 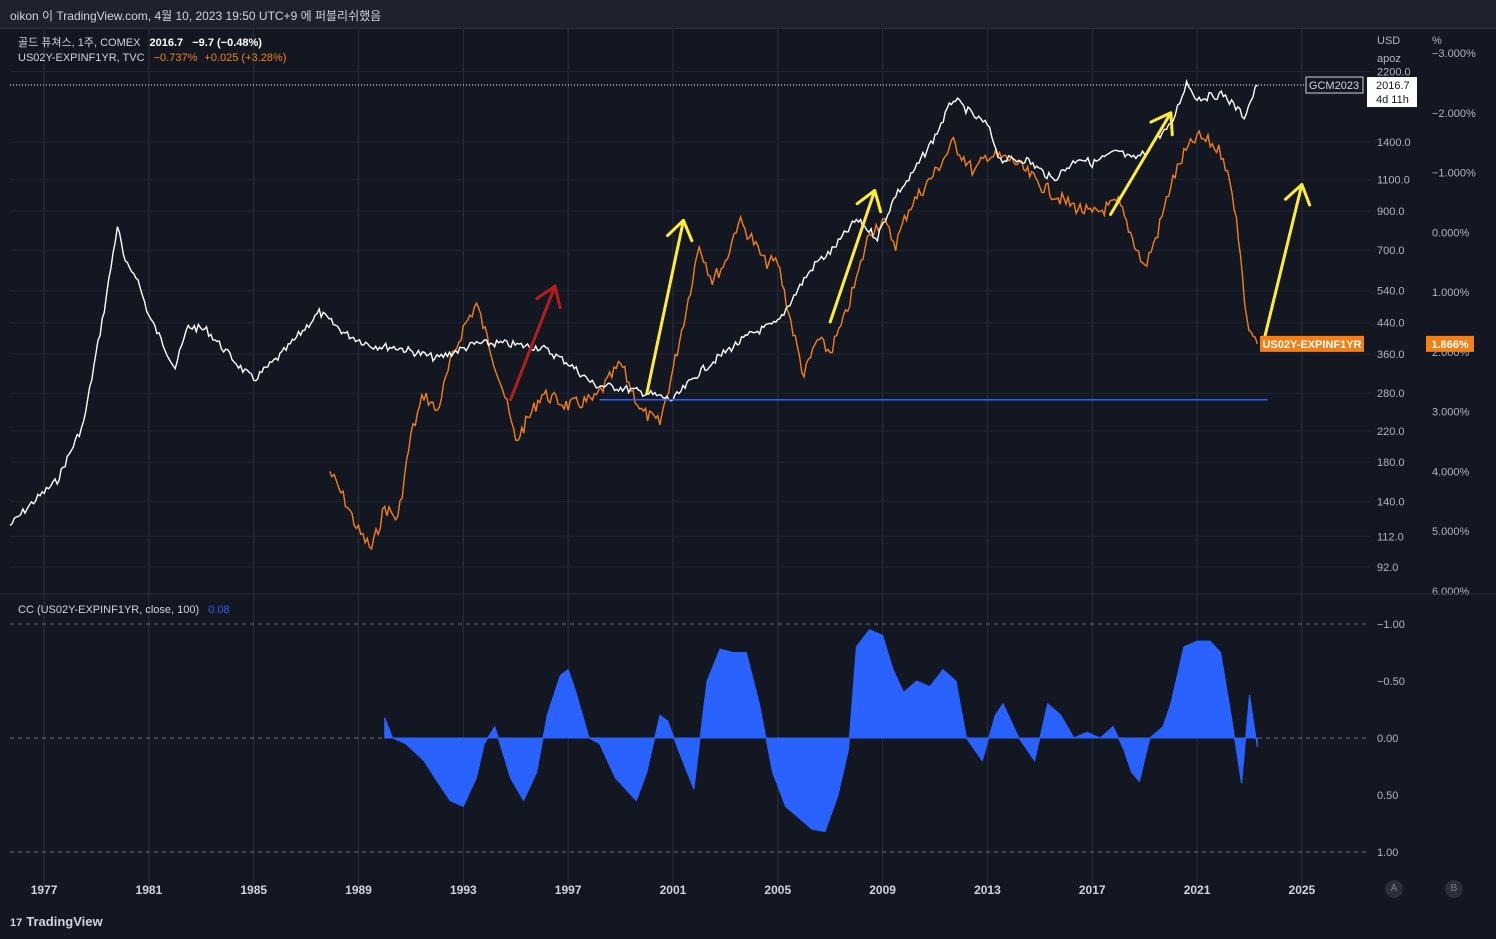 I want to click on right-axis-tick-label: −3.000%, so click(x=1454, y=54).